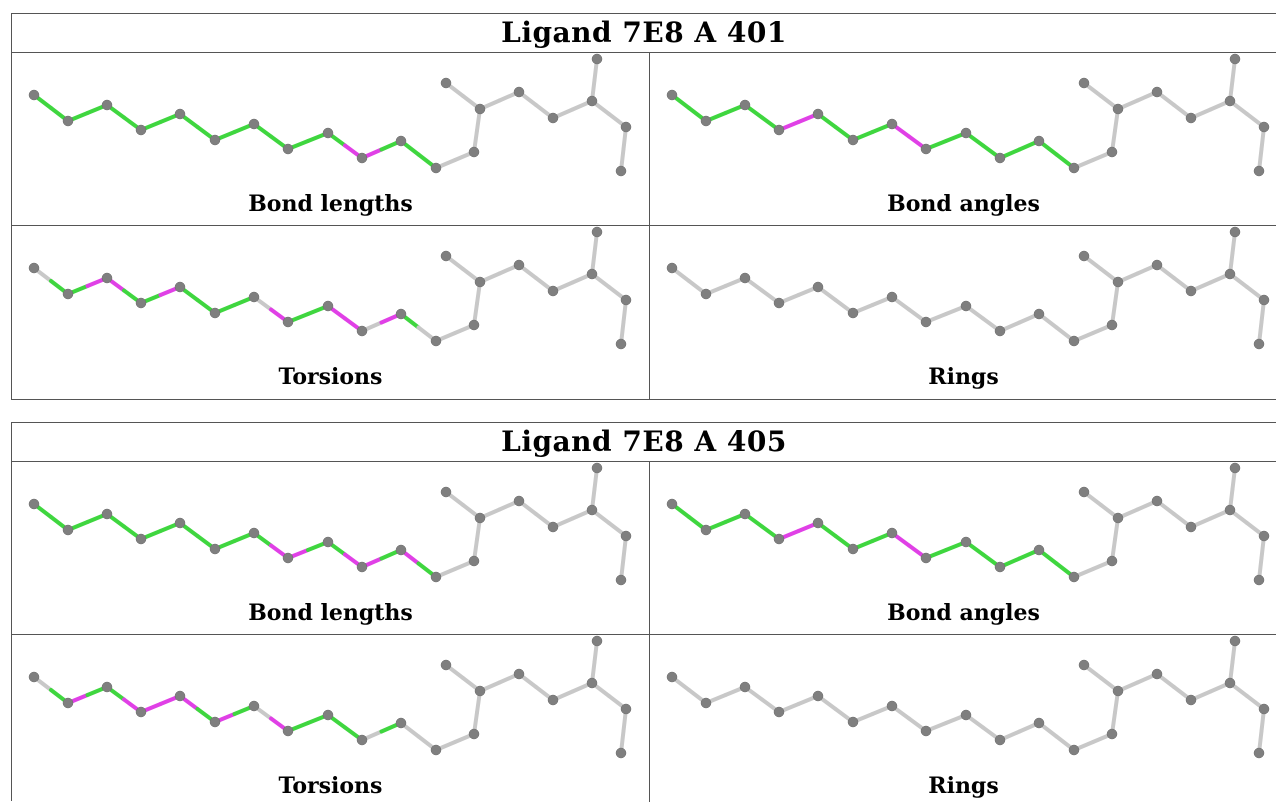  What do you see at coordinates (963, 204) in the screenshot?
I see `panel-label: Bond angles` at bounding box center [963, 204].